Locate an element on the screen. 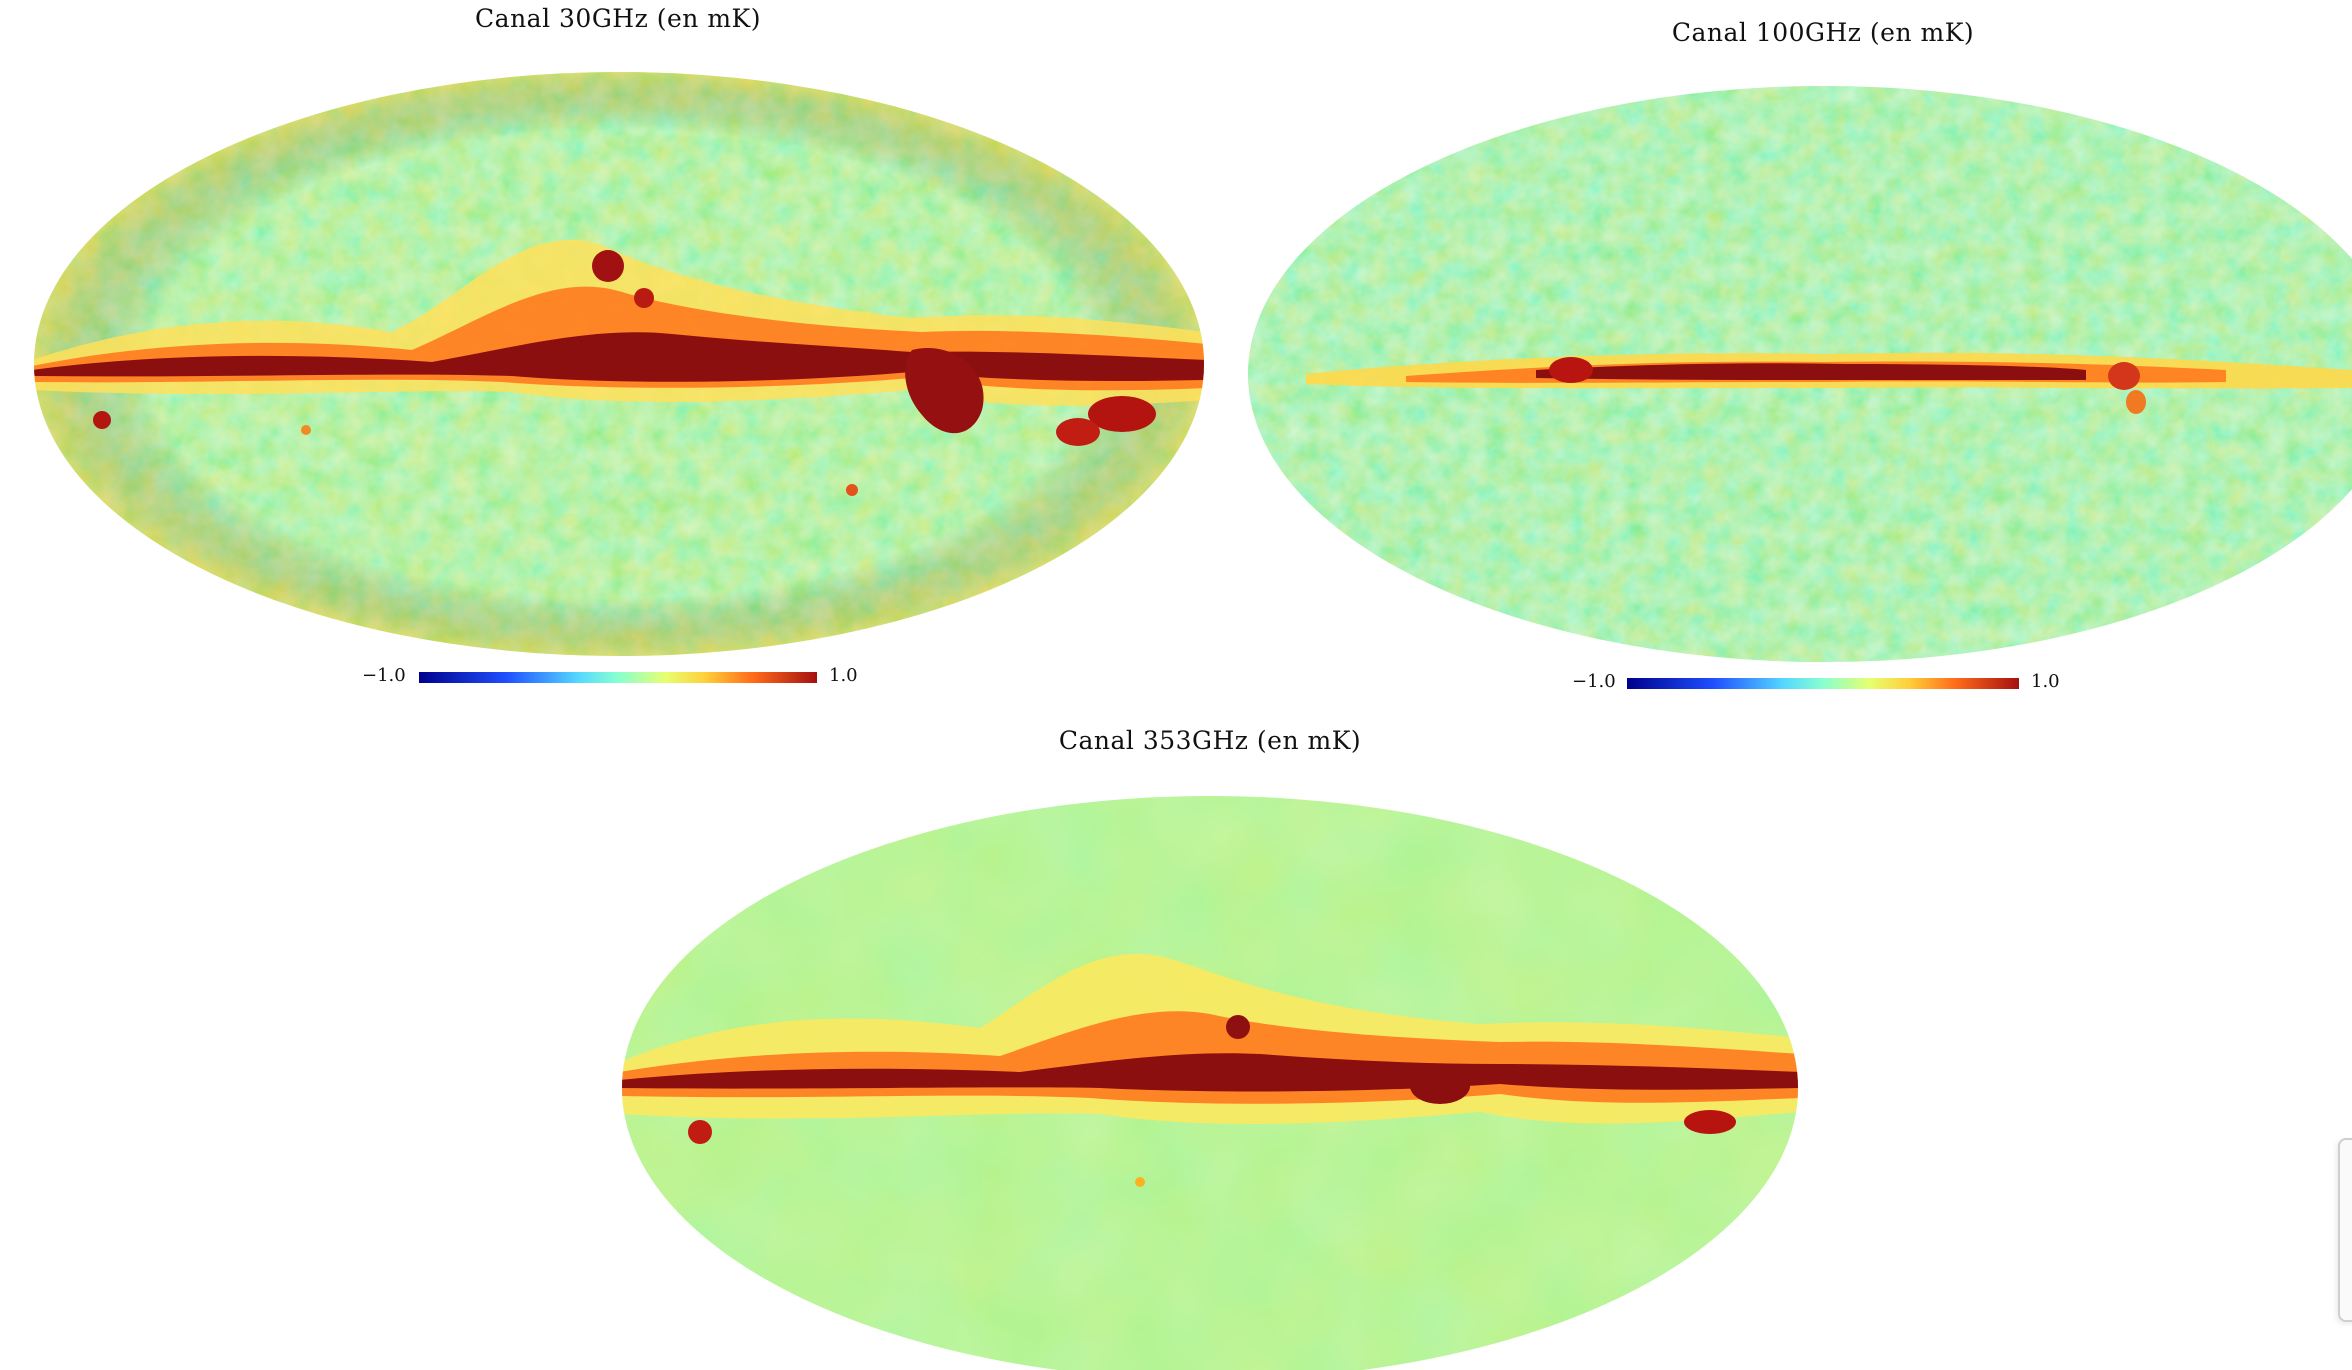  map-100ghz-title: Canal 100GHz (en mK) is located at coordinates (1823, 32).